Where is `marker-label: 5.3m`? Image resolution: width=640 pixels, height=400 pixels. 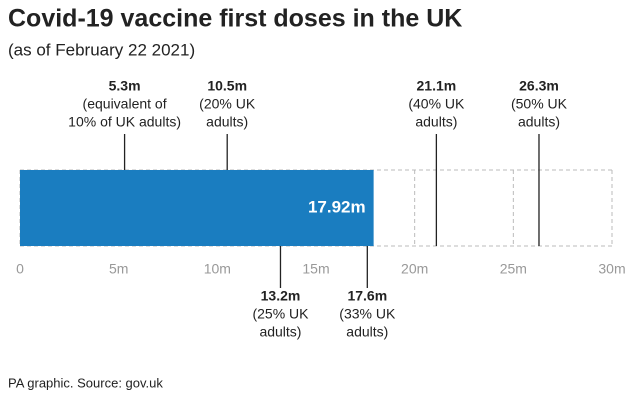 marker-label: 5.3m is located at coordinates (125, 86).